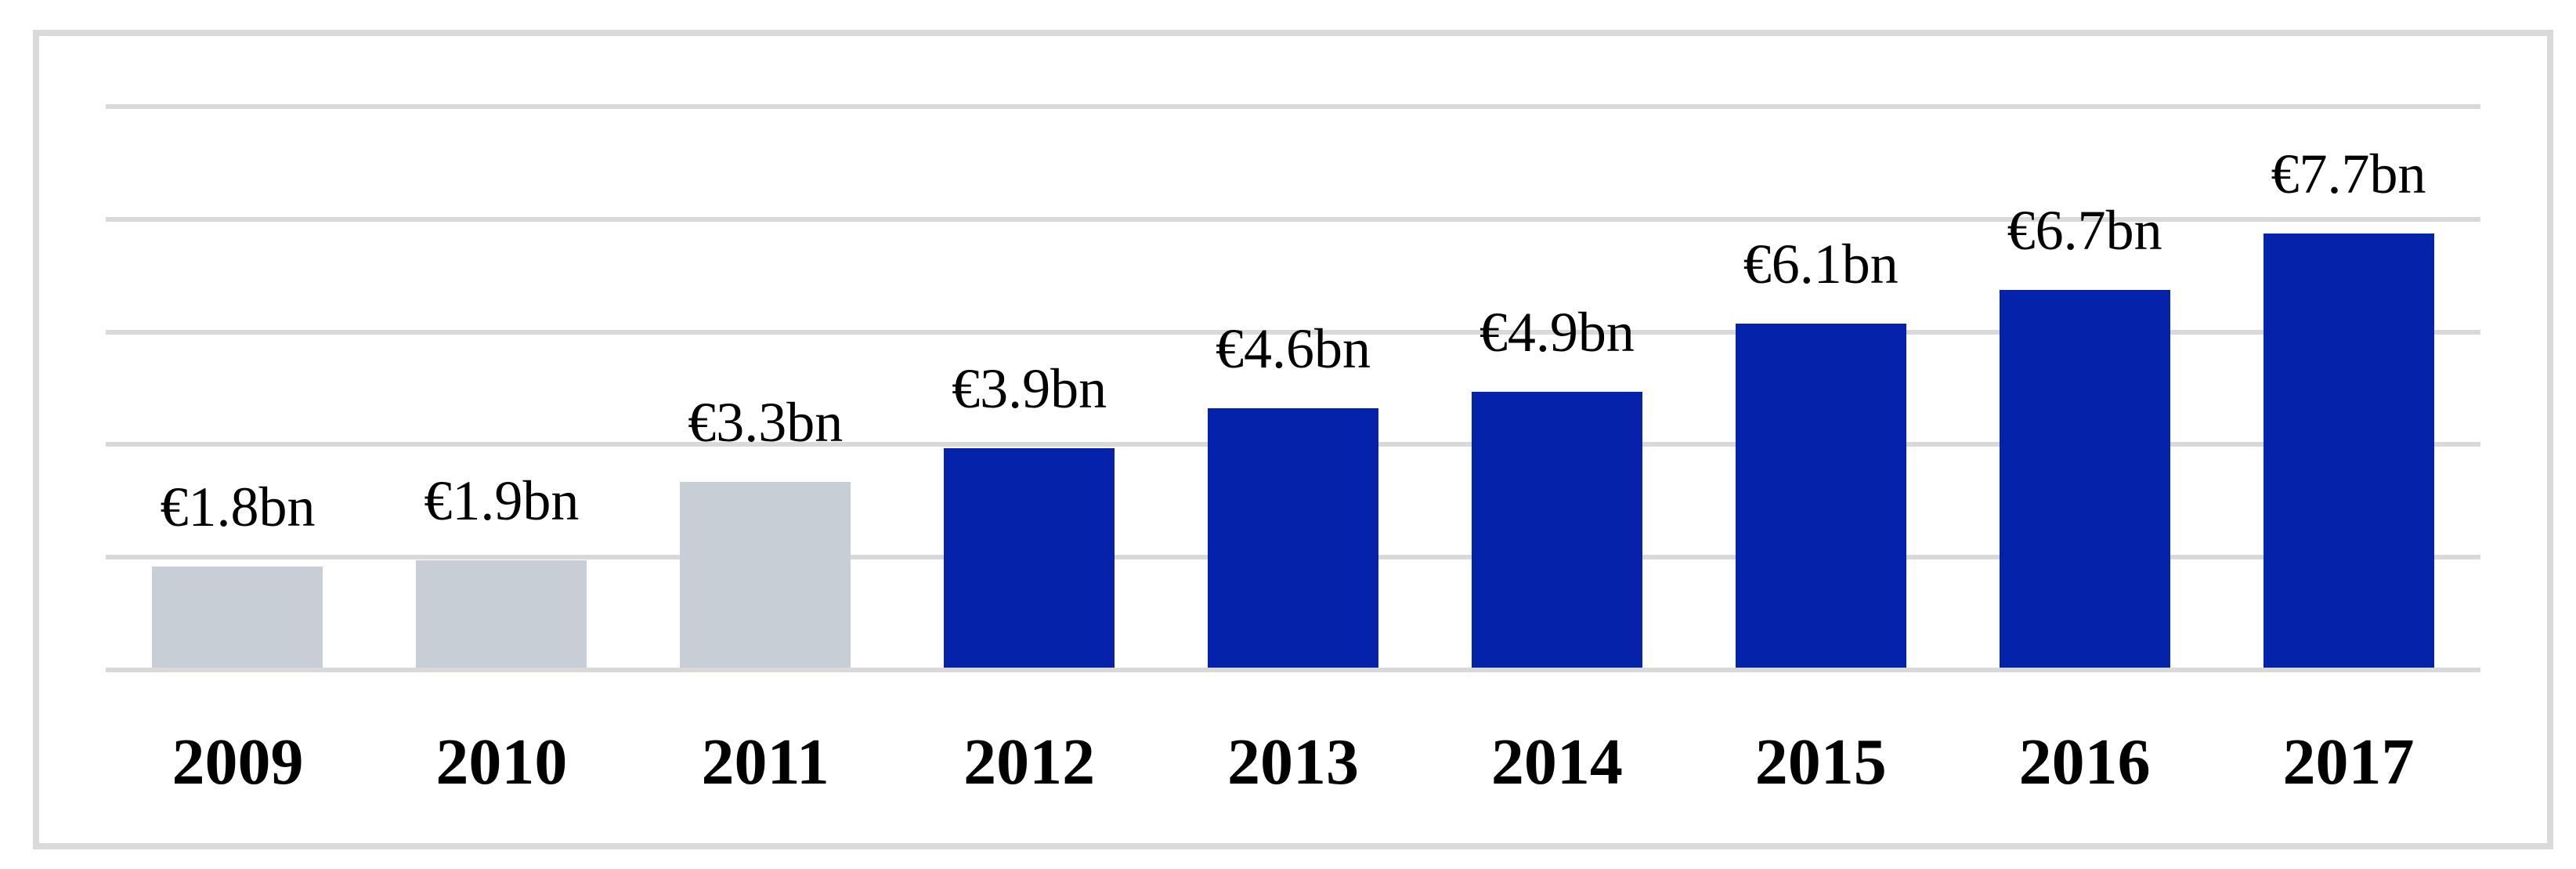  Describe the element at coordinates (2084, 762) in the screenshot. I see `x-tick-label-2016: 2016` at that location.